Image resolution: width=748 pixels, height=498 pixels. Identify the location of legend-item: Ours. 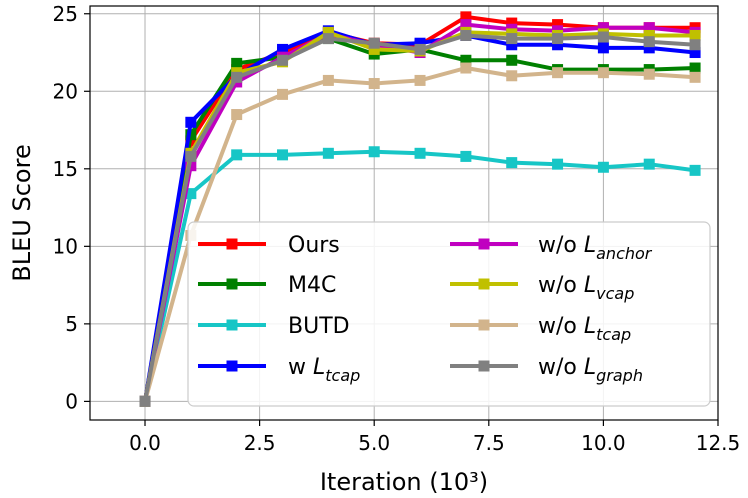
(269, 245).